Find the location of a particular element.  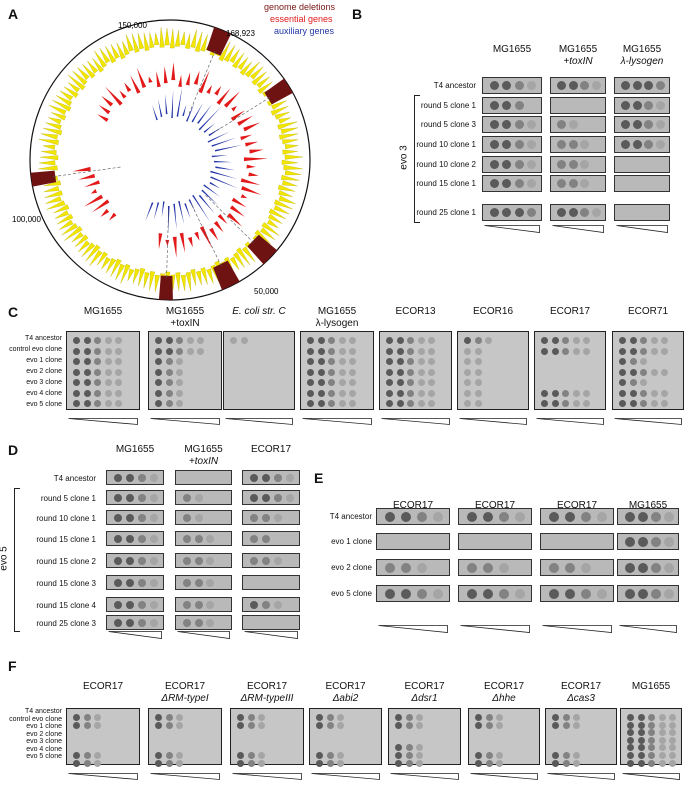

column-genotype: Δdsr1 is located at coordinates (424, 698).